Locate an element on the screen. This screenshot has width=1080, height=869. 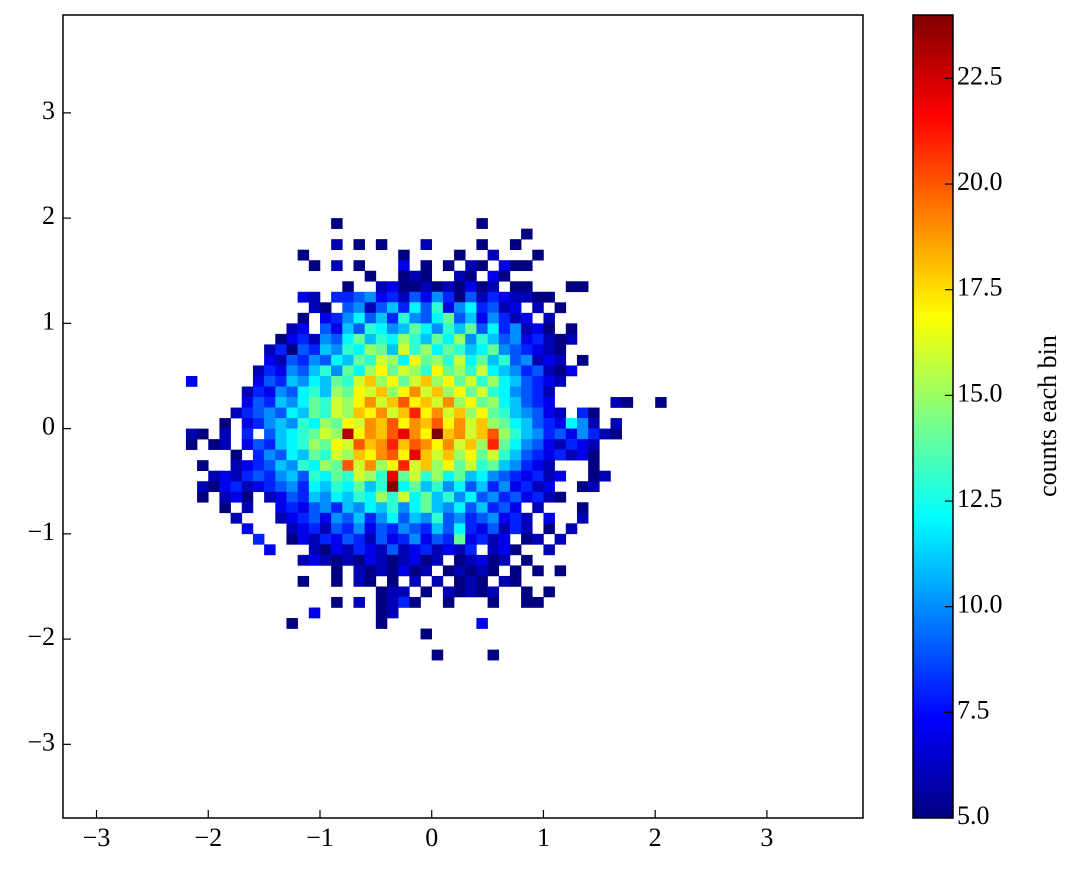
x-tick-label: −1 is located at coordinates (320, 837).